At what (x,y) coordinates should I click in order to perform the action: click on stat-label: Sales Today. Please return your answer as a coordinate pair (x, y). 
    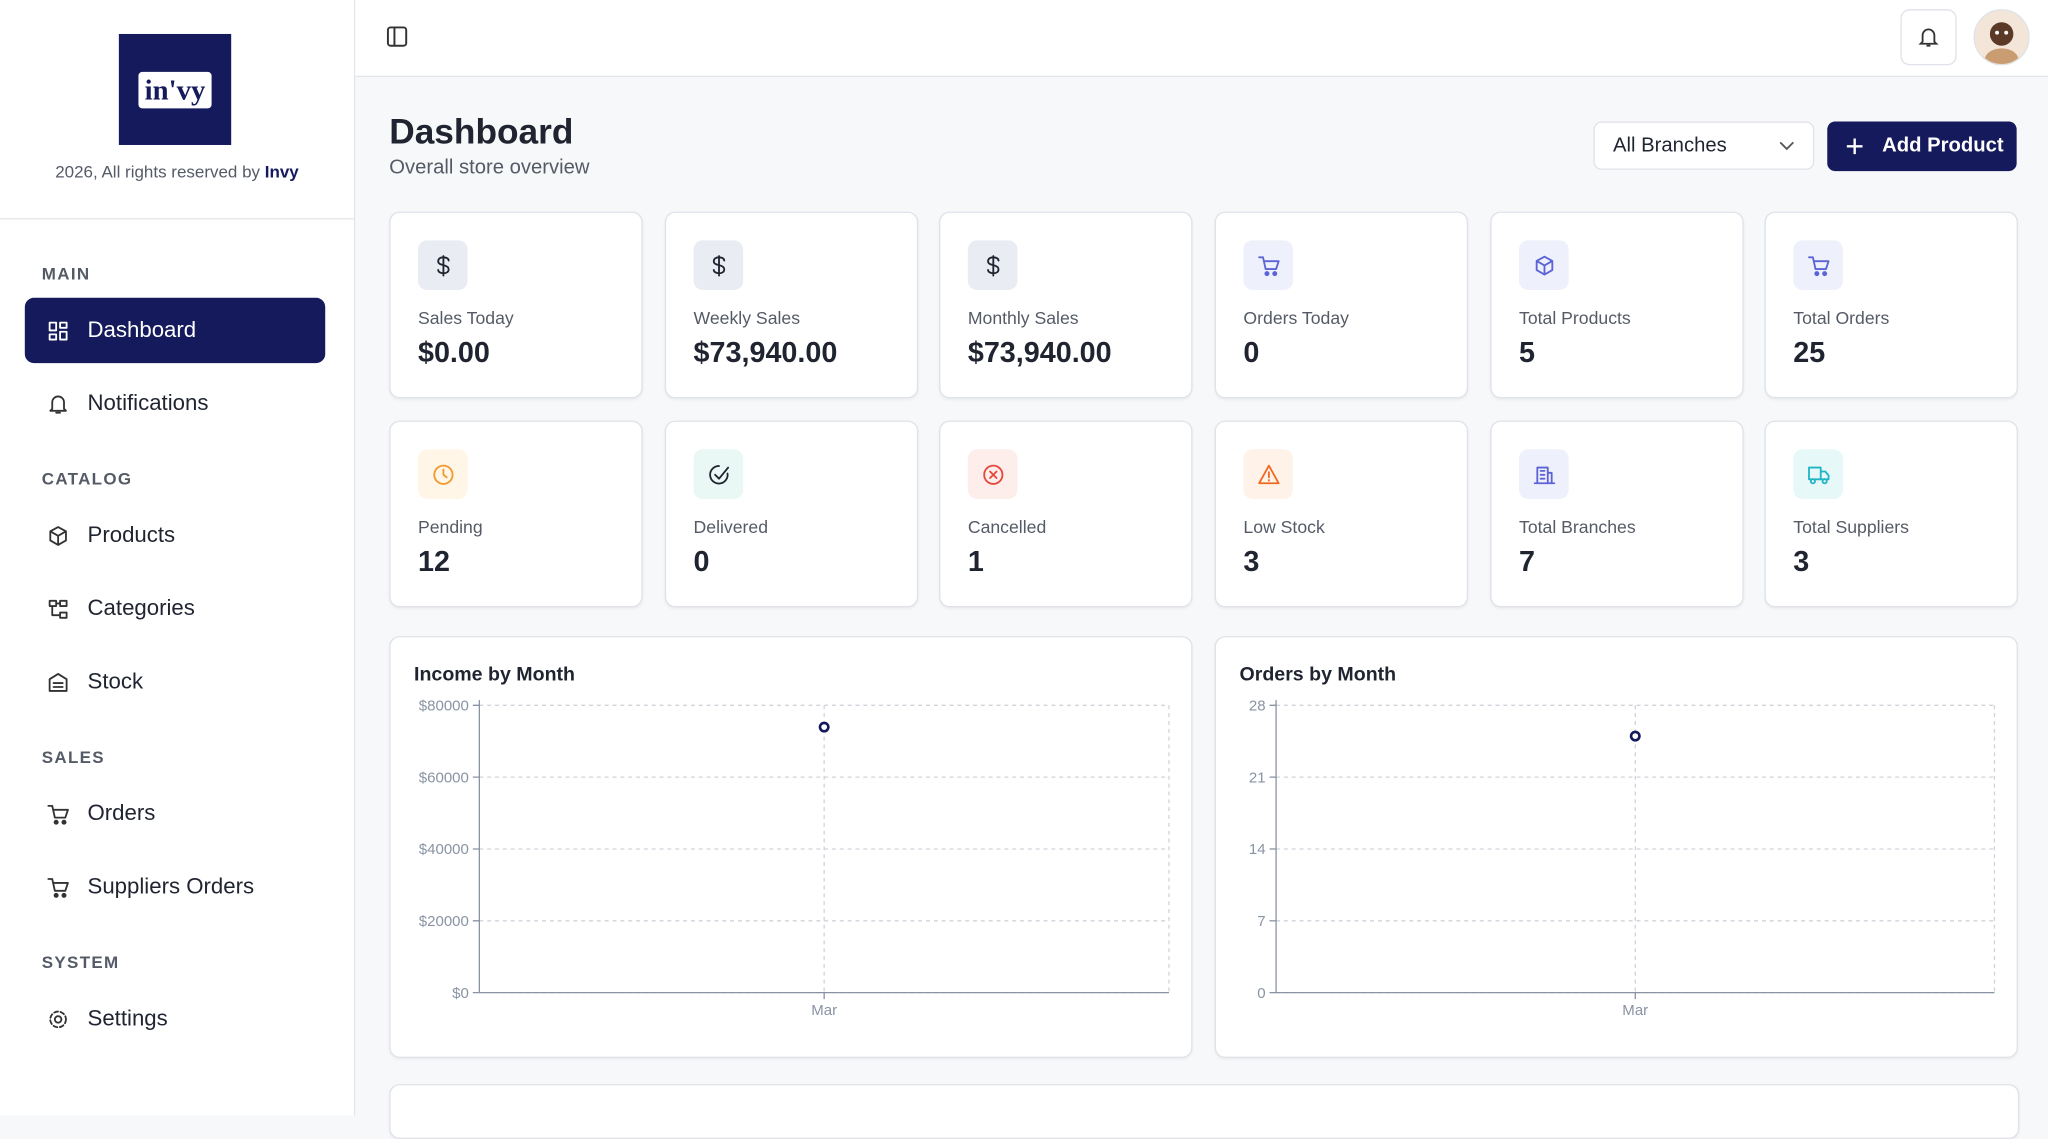
    Looking at the image, I should click on (465, 318).